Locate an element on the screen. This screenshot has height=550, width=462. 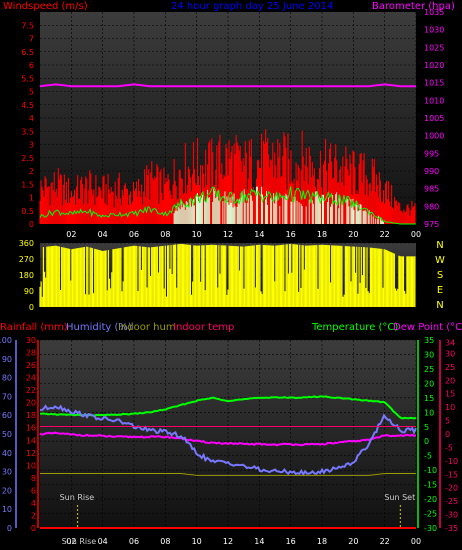
wind-x-tick-label: 08 is located at coordinates (165, 234).